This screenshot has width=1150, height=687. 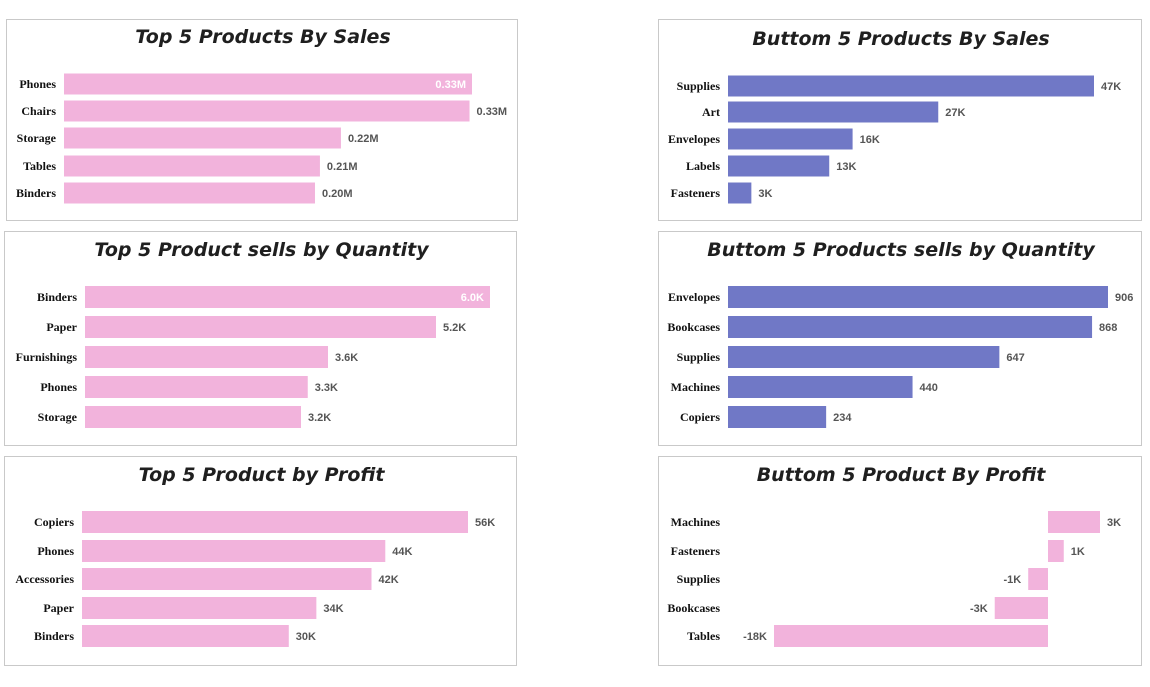 I want to click on bar-furnishings, so click(x=206, y=357).